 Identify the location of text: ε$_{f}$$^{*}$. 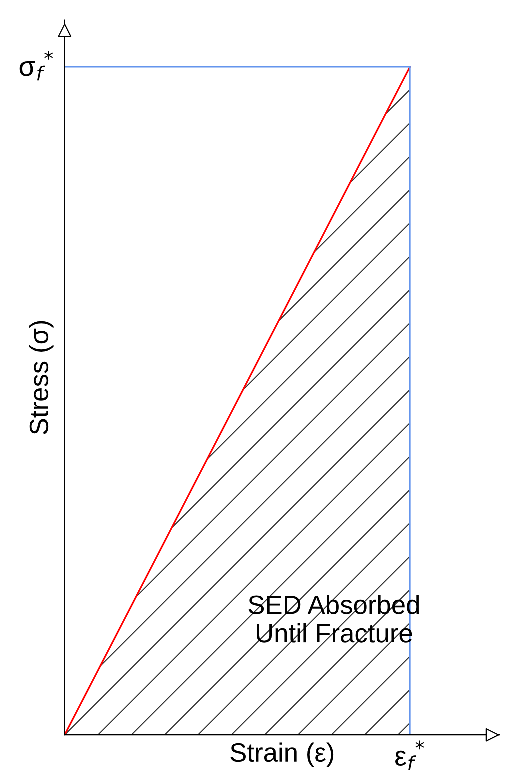
(410, 755).